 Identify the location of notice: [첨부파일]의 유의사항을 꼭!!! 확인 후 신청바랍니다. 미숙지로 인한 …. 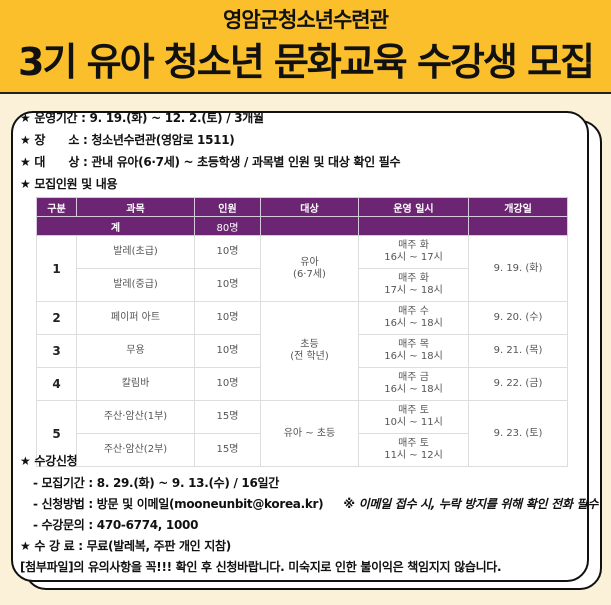
(261, 567).